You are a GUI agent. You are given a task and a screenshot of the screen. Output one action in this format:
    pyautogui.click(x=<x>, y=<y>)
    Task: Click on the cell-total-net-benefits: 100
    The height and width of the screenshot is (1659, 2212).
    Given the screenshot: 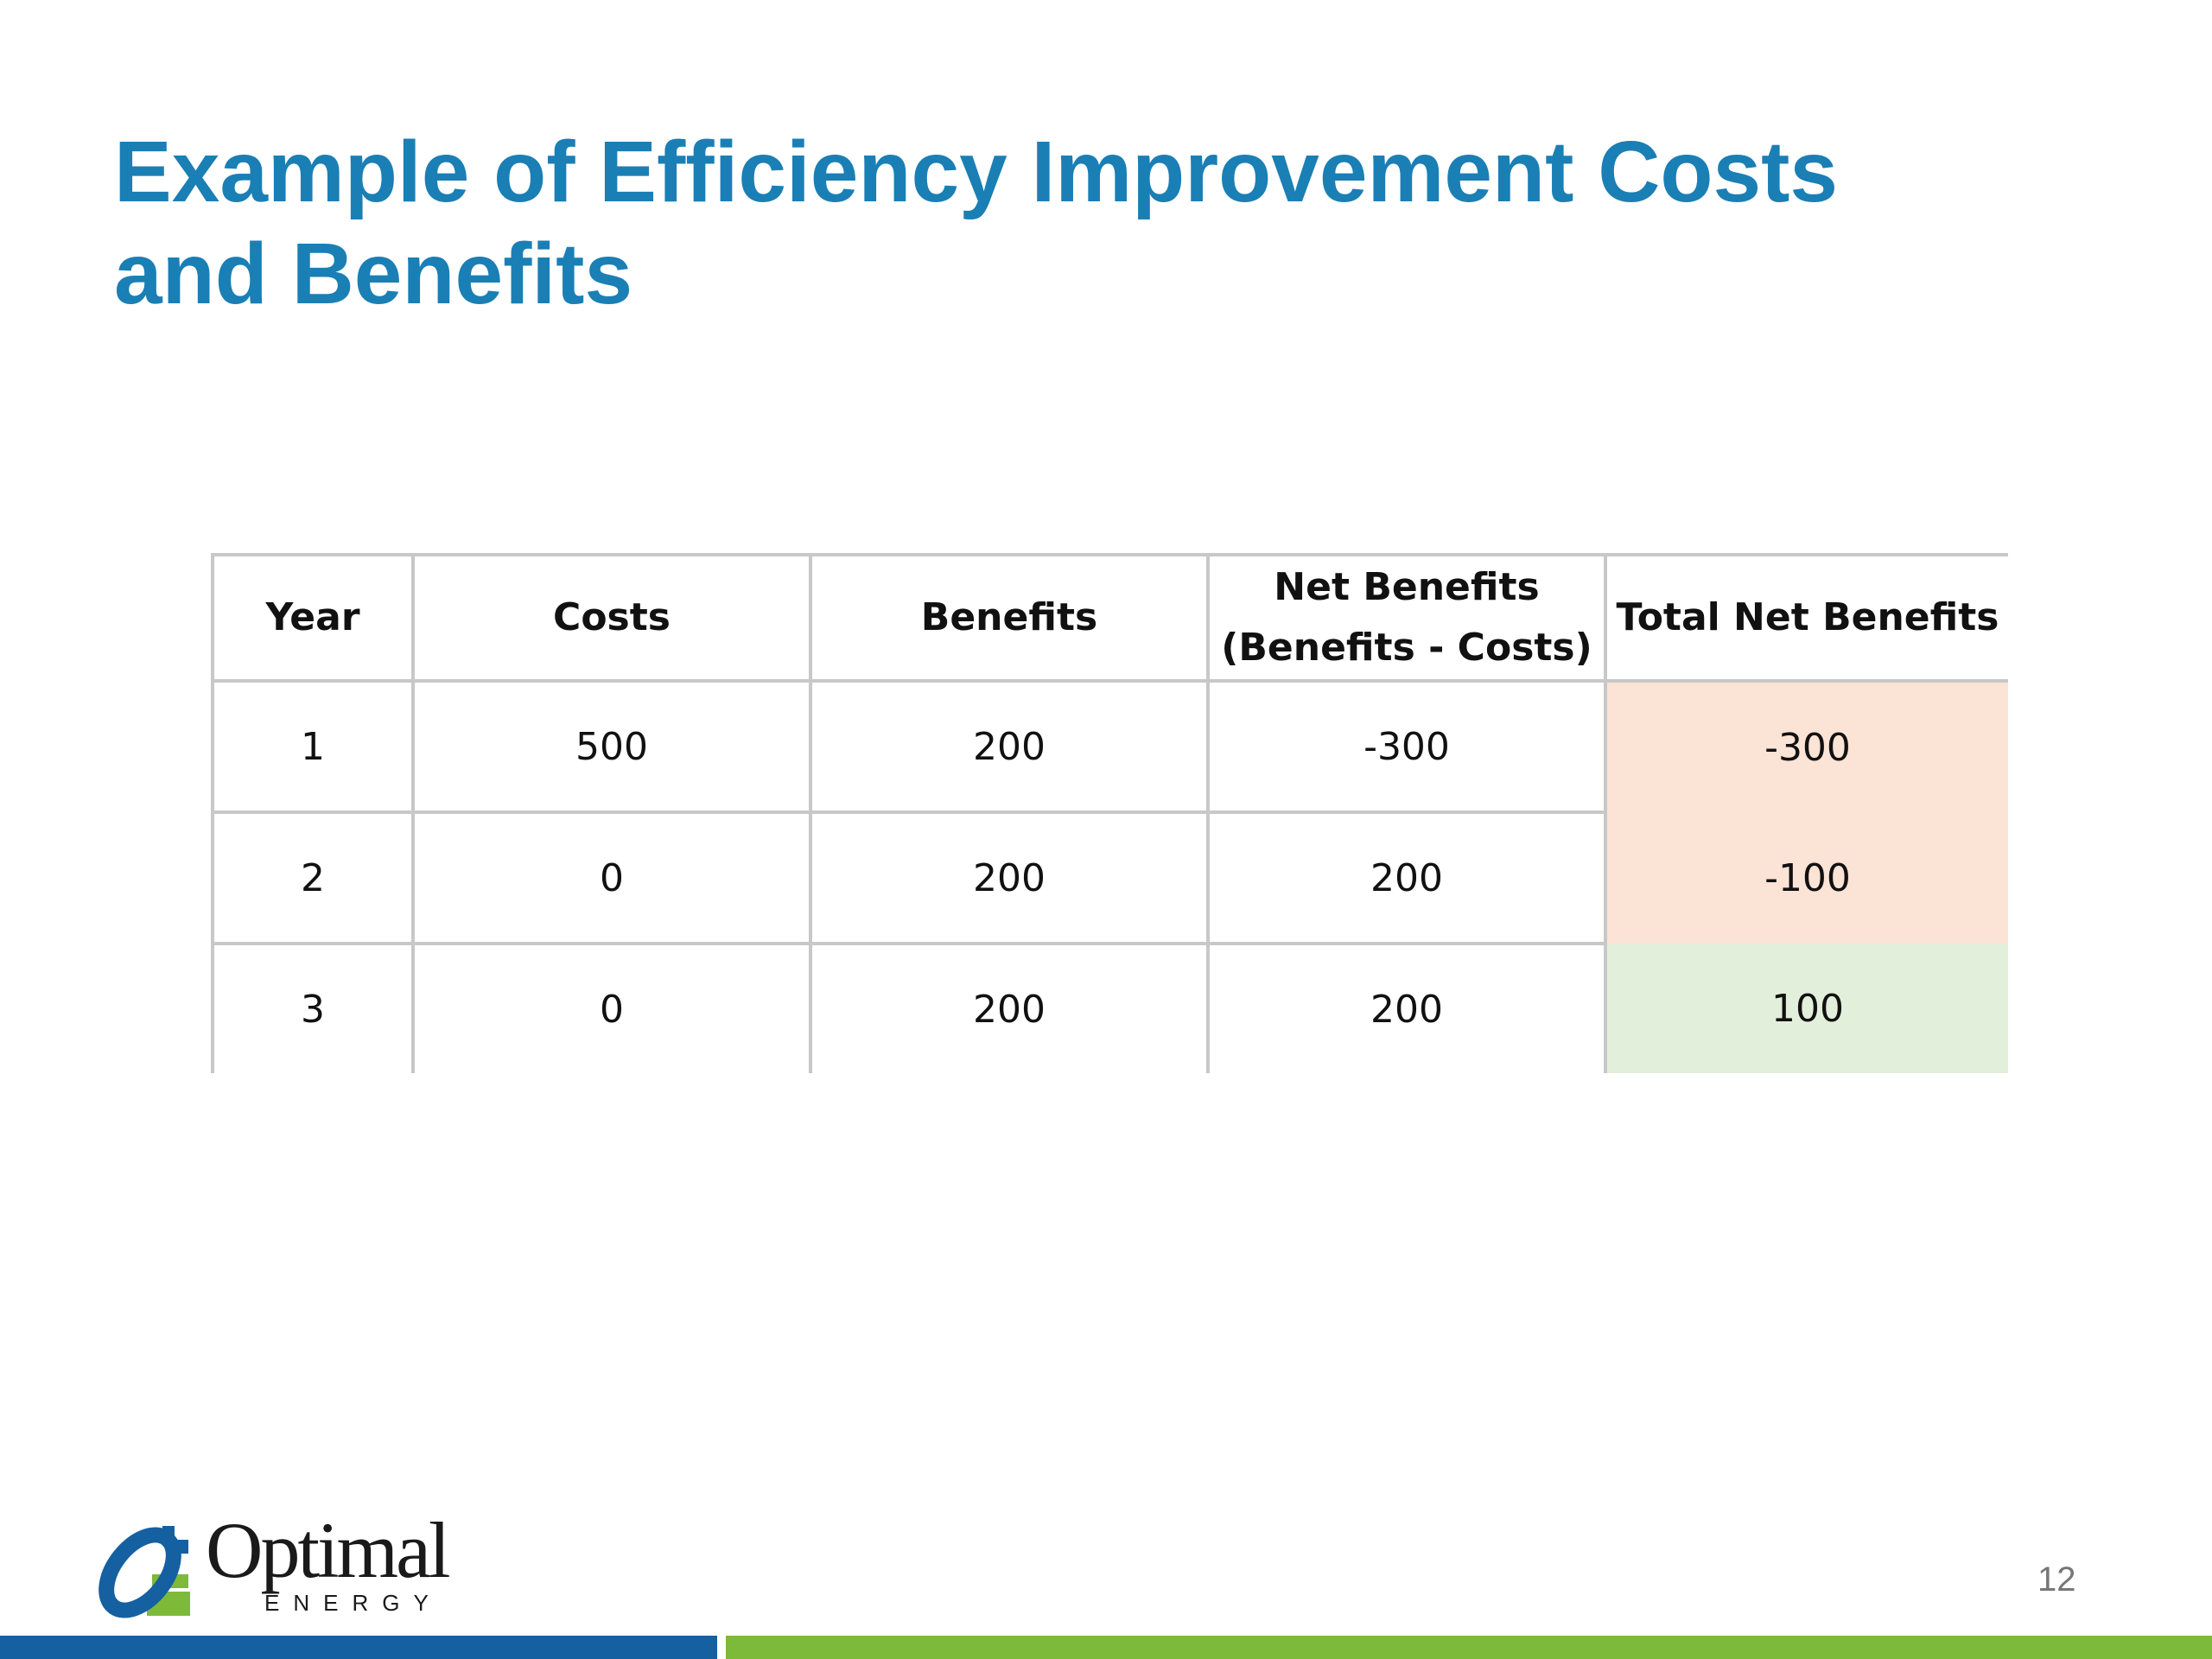 What is the action you would take?
    pyautogui.click(x=1806, y=1008)
    